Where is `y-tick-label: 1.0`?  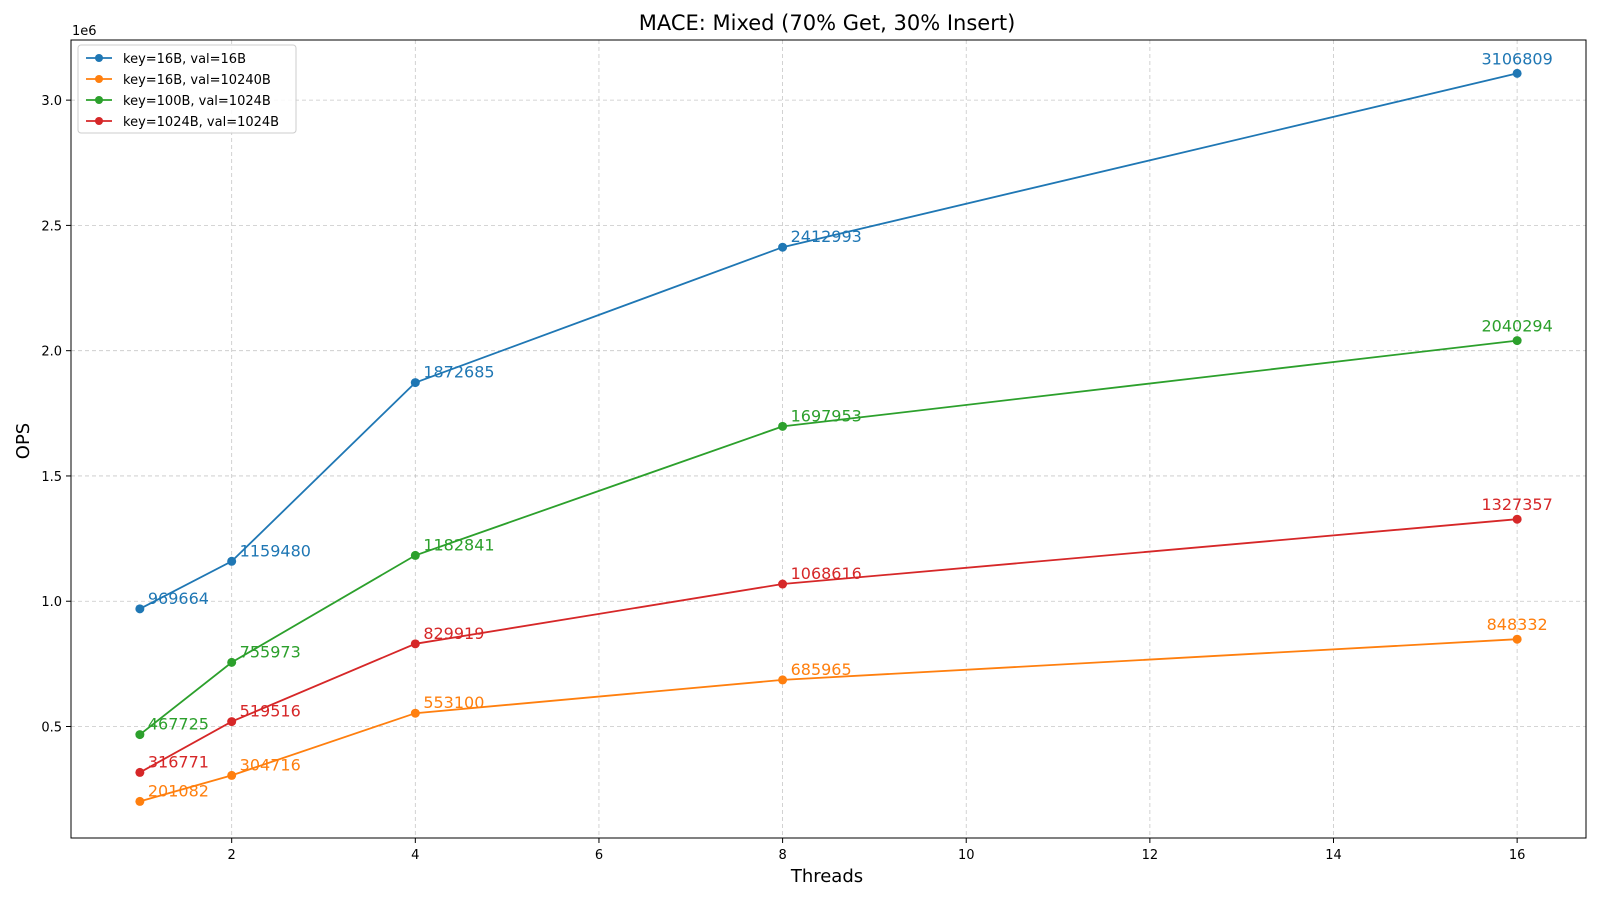 y-tick-label: 1.0 is located at coordinates (51, 602).